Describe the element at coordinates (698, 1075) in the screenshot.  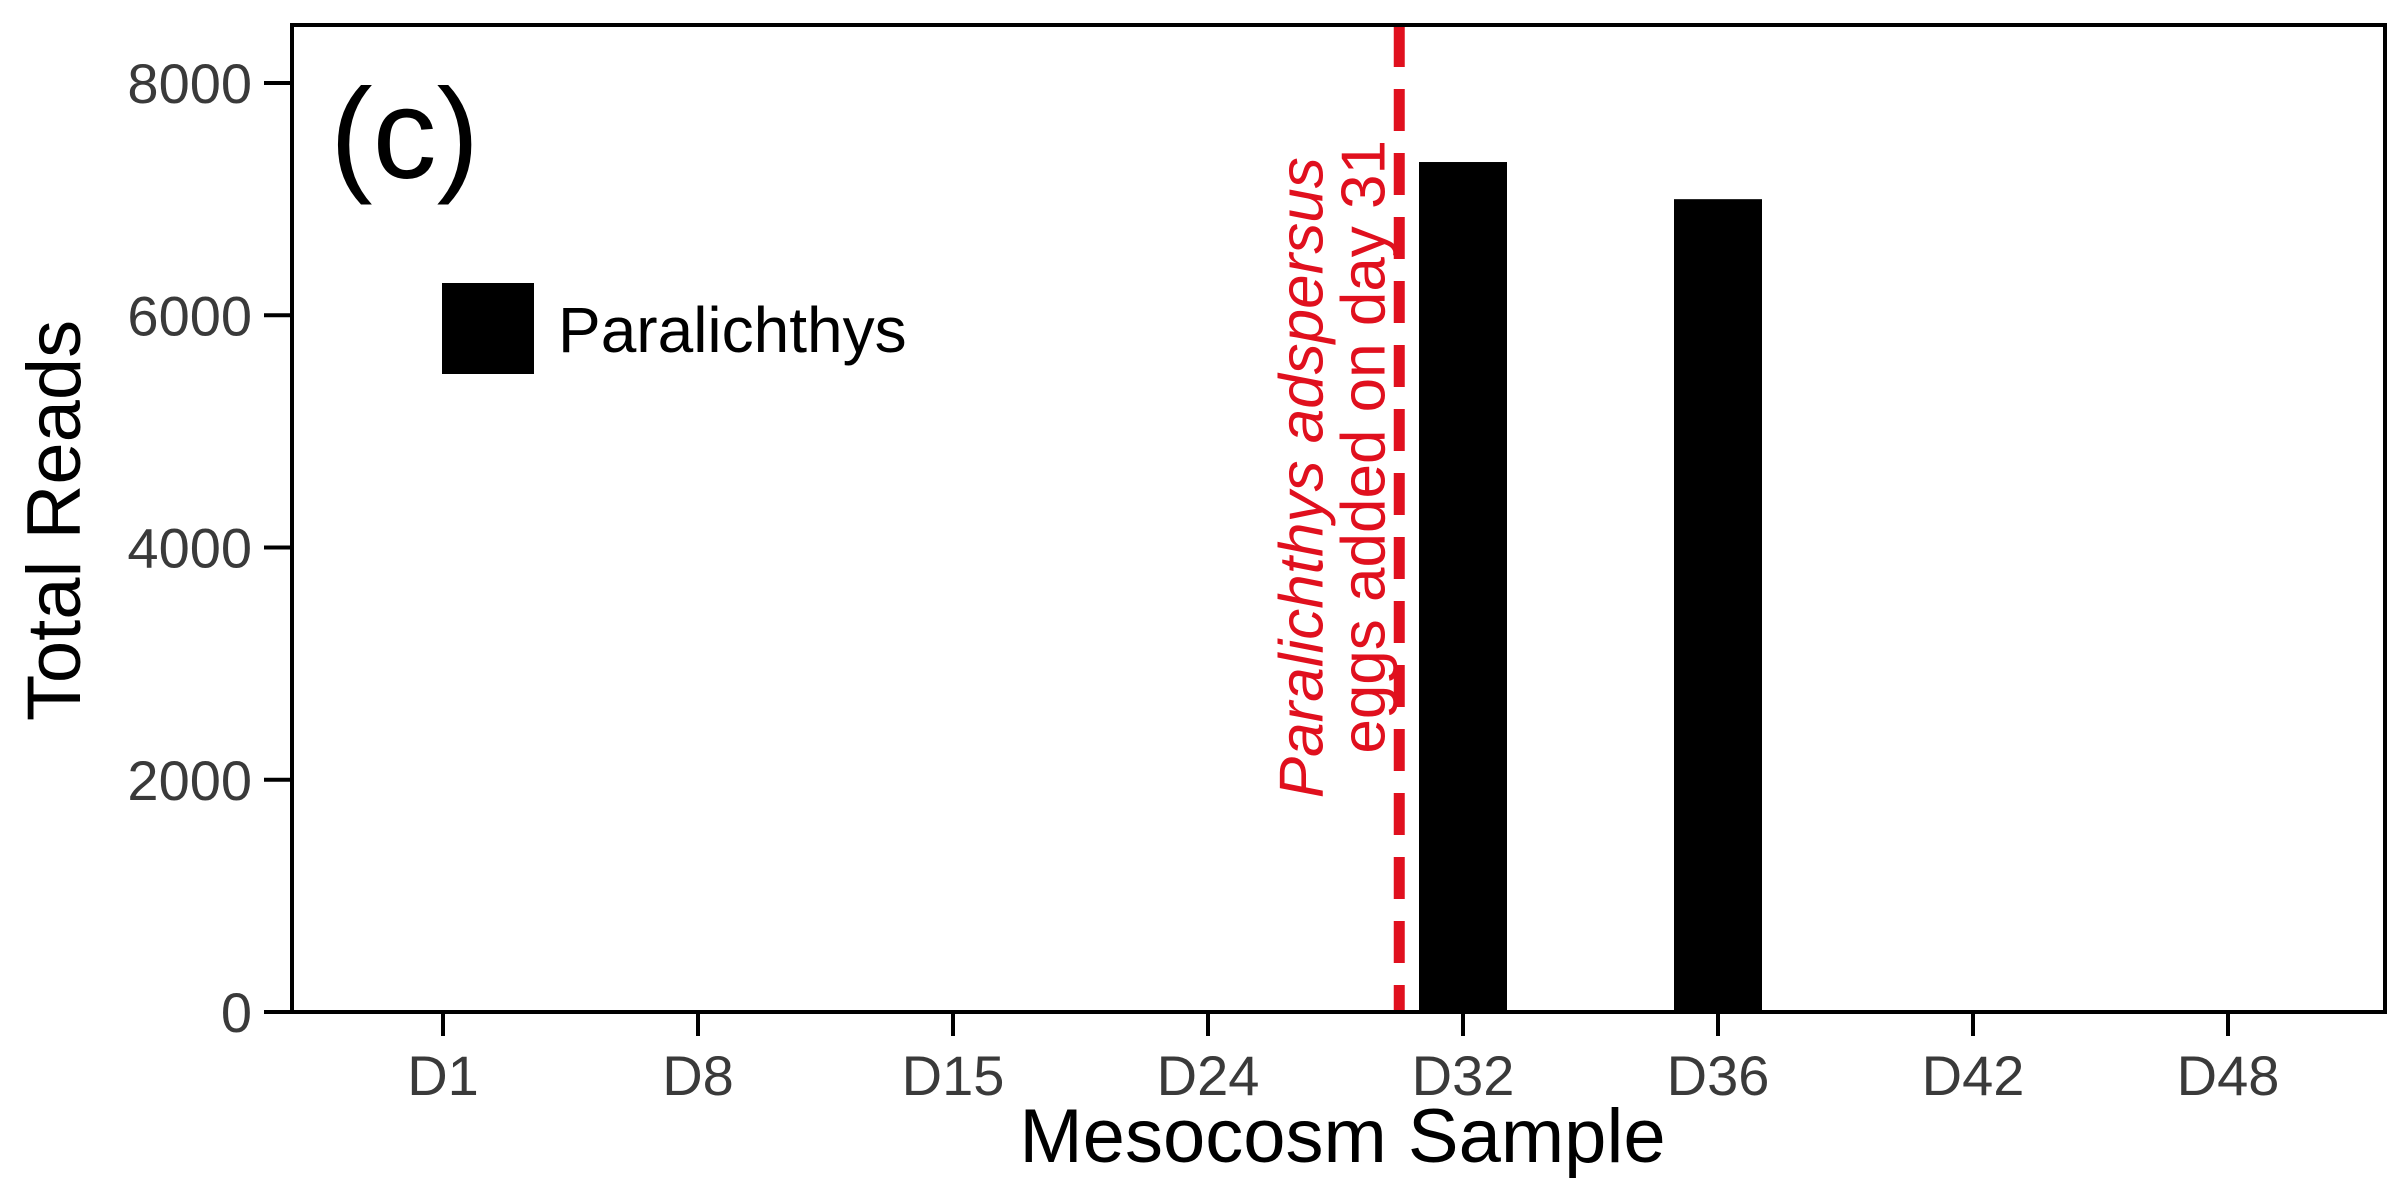
I see `x-tick-label: D8` at that location.